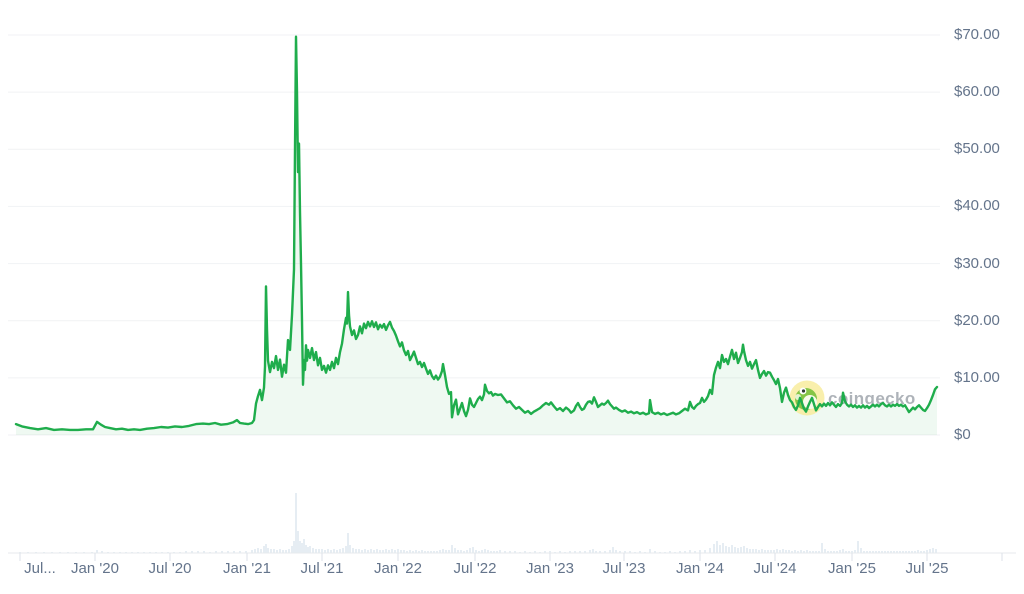 The image size is (1024, 594). Describe the element at coordinates (872, 398) in the screenshot. I see `coingecko-watermark-text: coingecko` at that location.